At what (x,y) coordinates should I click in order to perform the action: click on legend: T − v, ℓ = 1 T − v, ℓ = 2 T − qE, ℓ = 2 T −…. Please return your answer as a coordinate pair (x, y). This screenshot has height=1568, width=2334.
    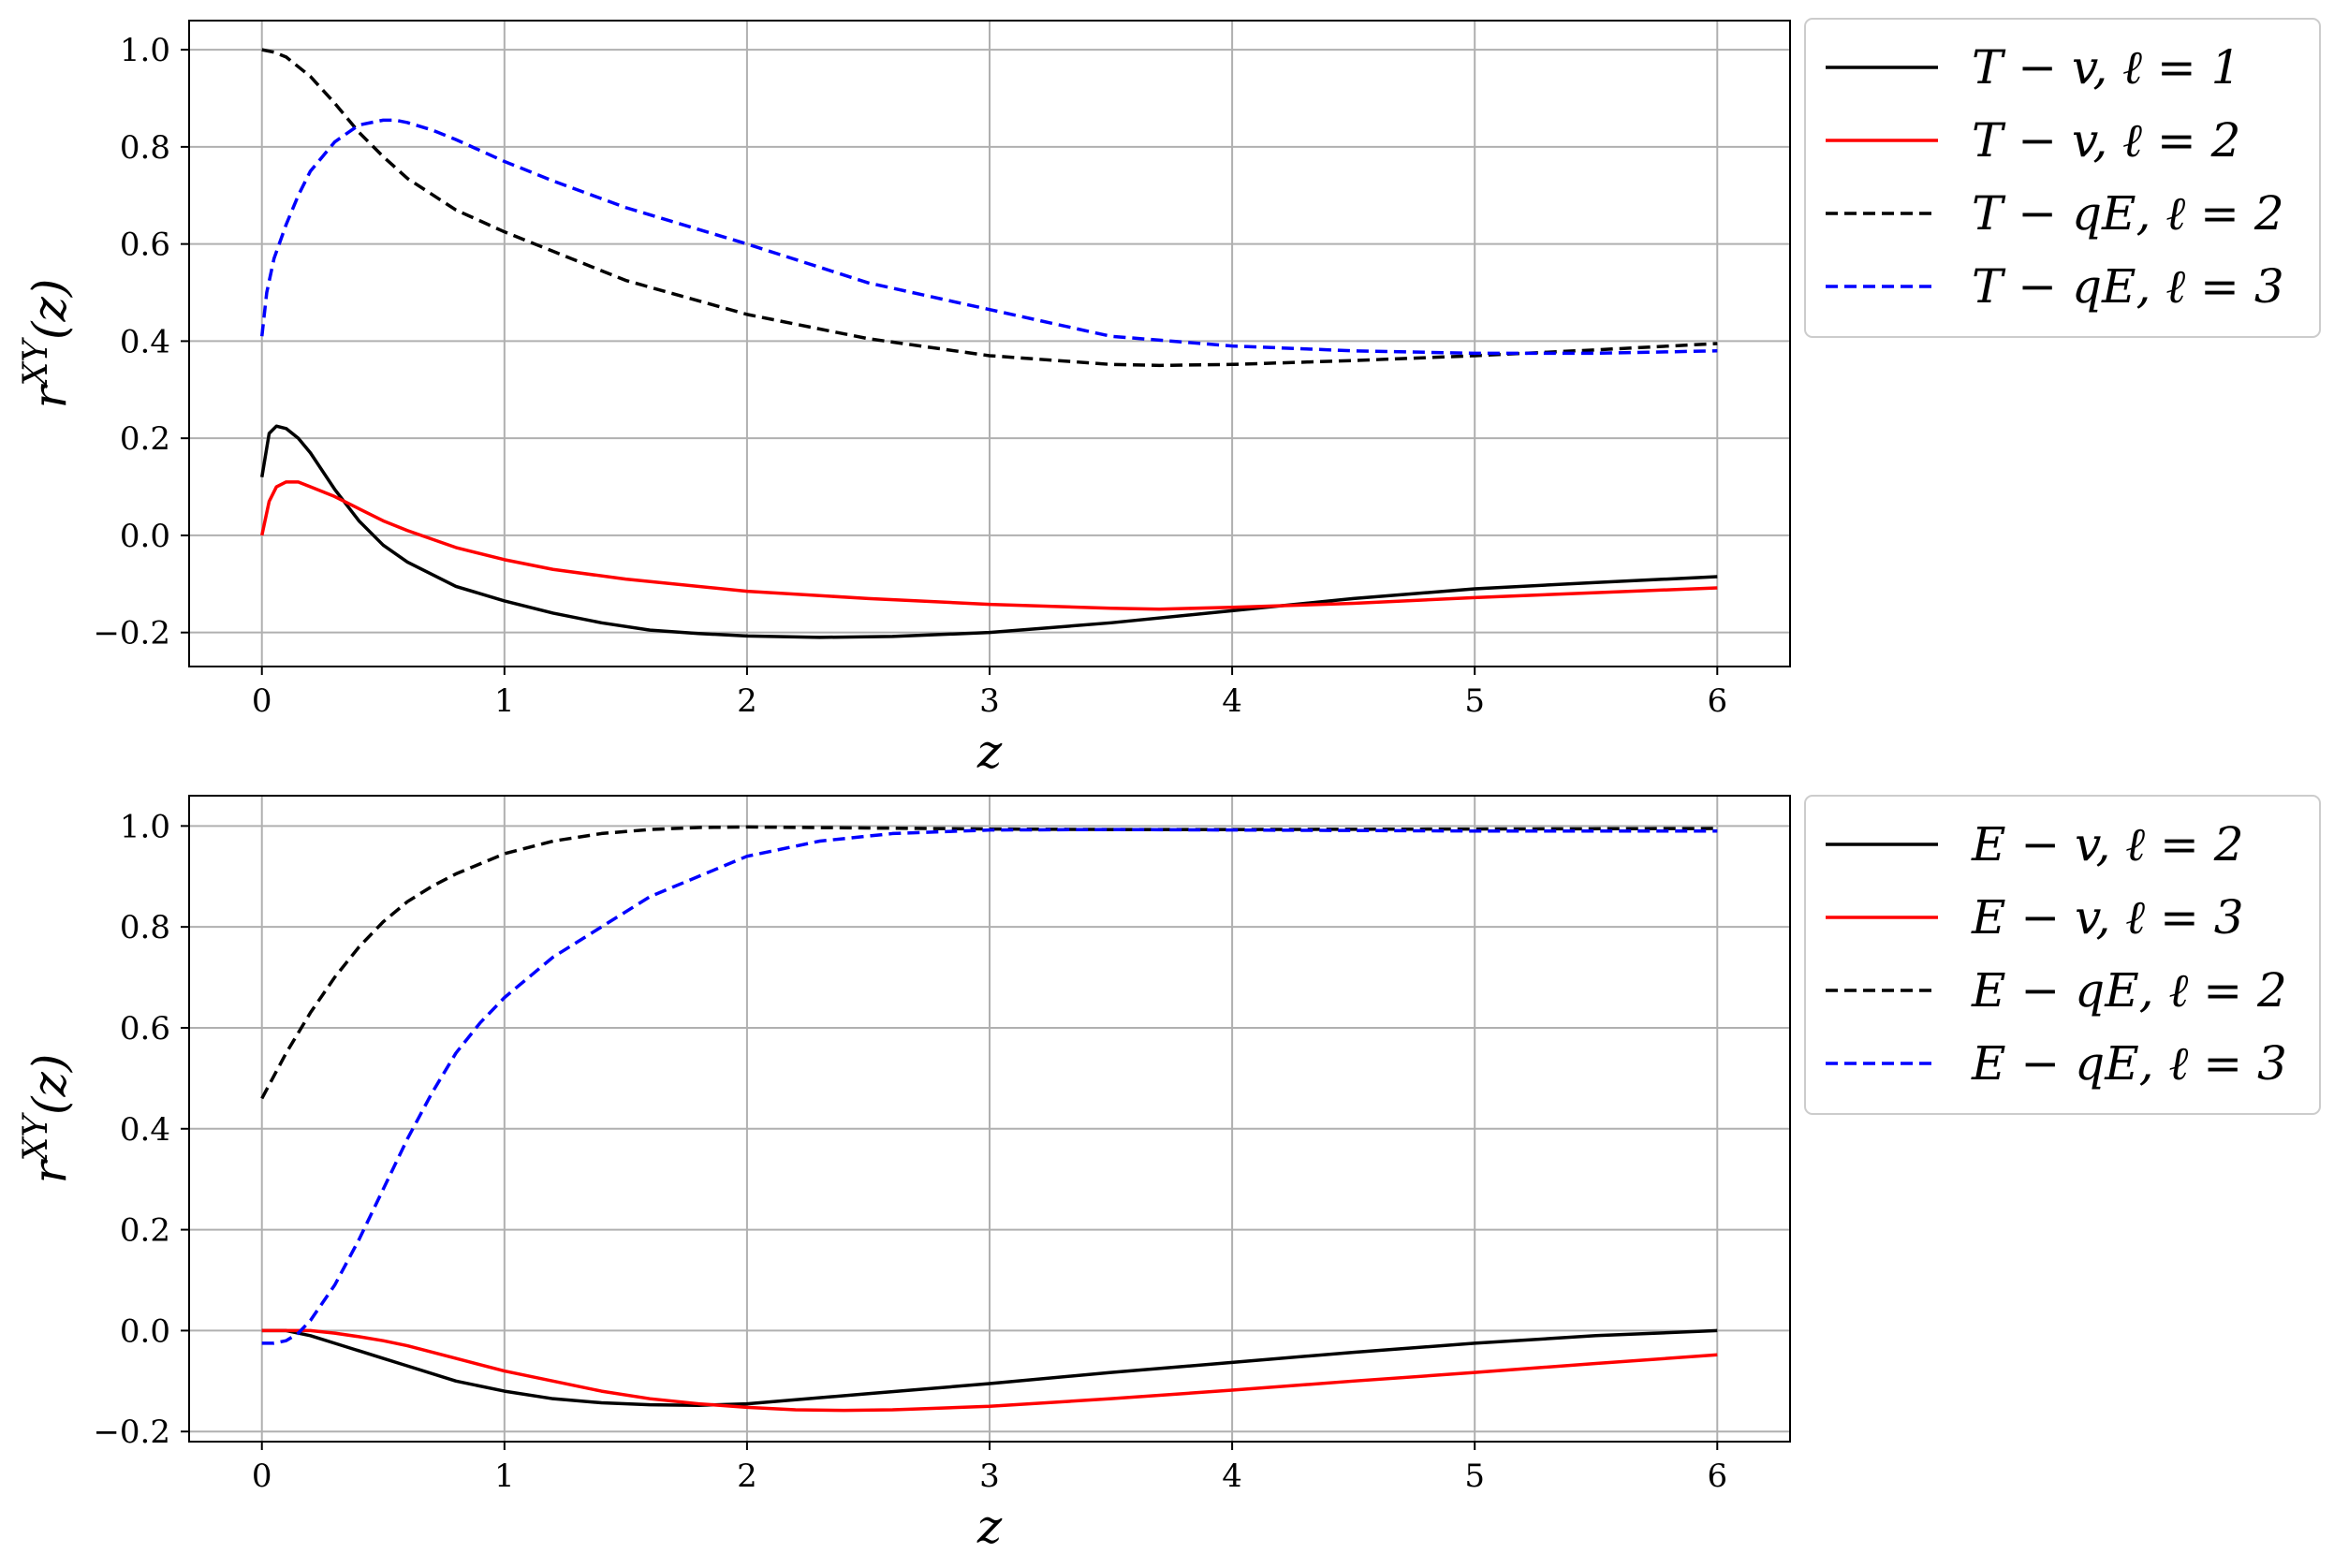
    Looking at the image, I should click on (2062, 178).